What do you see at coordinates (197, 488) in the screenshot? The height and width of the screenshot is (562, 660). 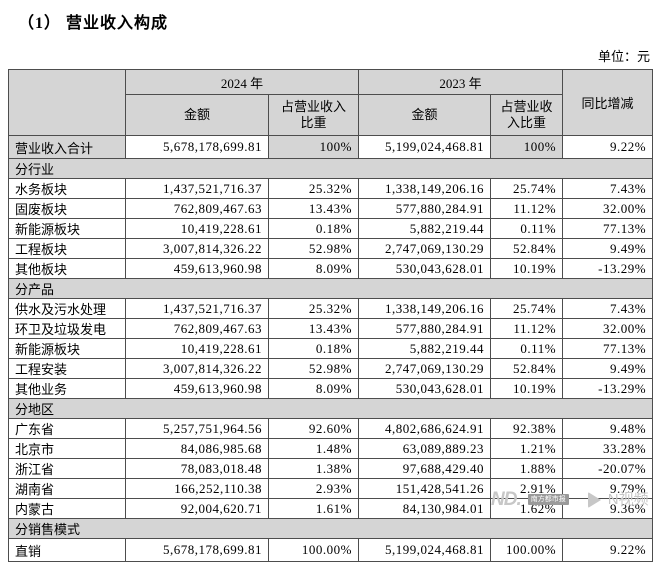 I see `amount-2024: 166,252,110.38` at bounding box center [197, 488].